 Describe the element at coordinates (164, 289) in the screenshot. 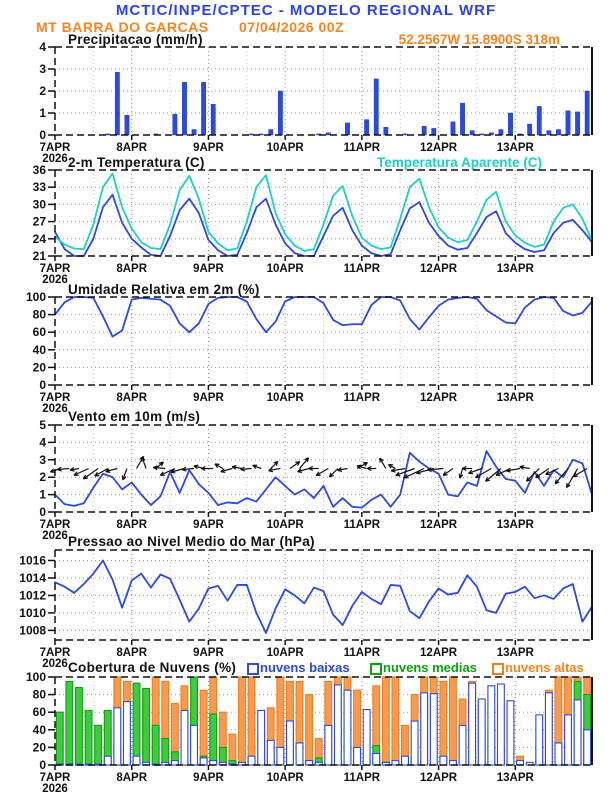

I see `panel-title-humidity: Umidade Relativa em 2m (%)` at that location.